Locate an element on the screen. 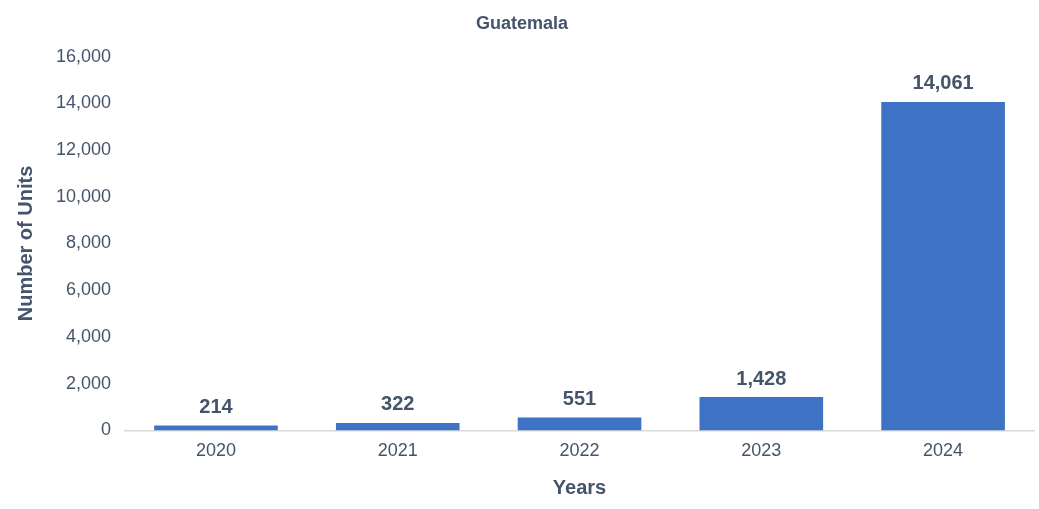  y-tick-label: 4,000 is located at coordinates (89, 335).